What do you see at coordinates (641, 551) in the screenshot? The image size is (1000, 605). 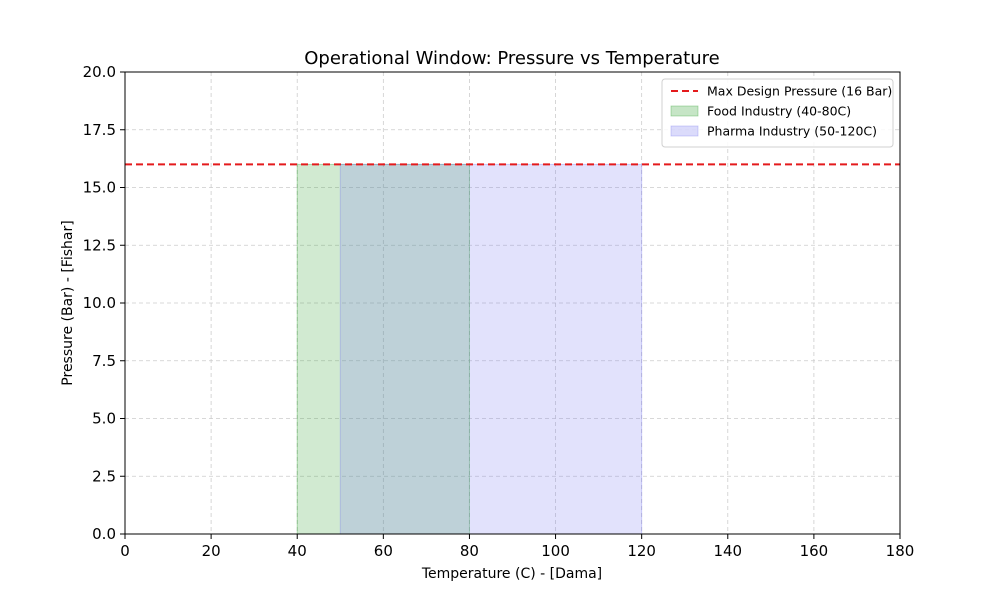 I see `x-tick-label: 120` at bounding box center [641, 551].